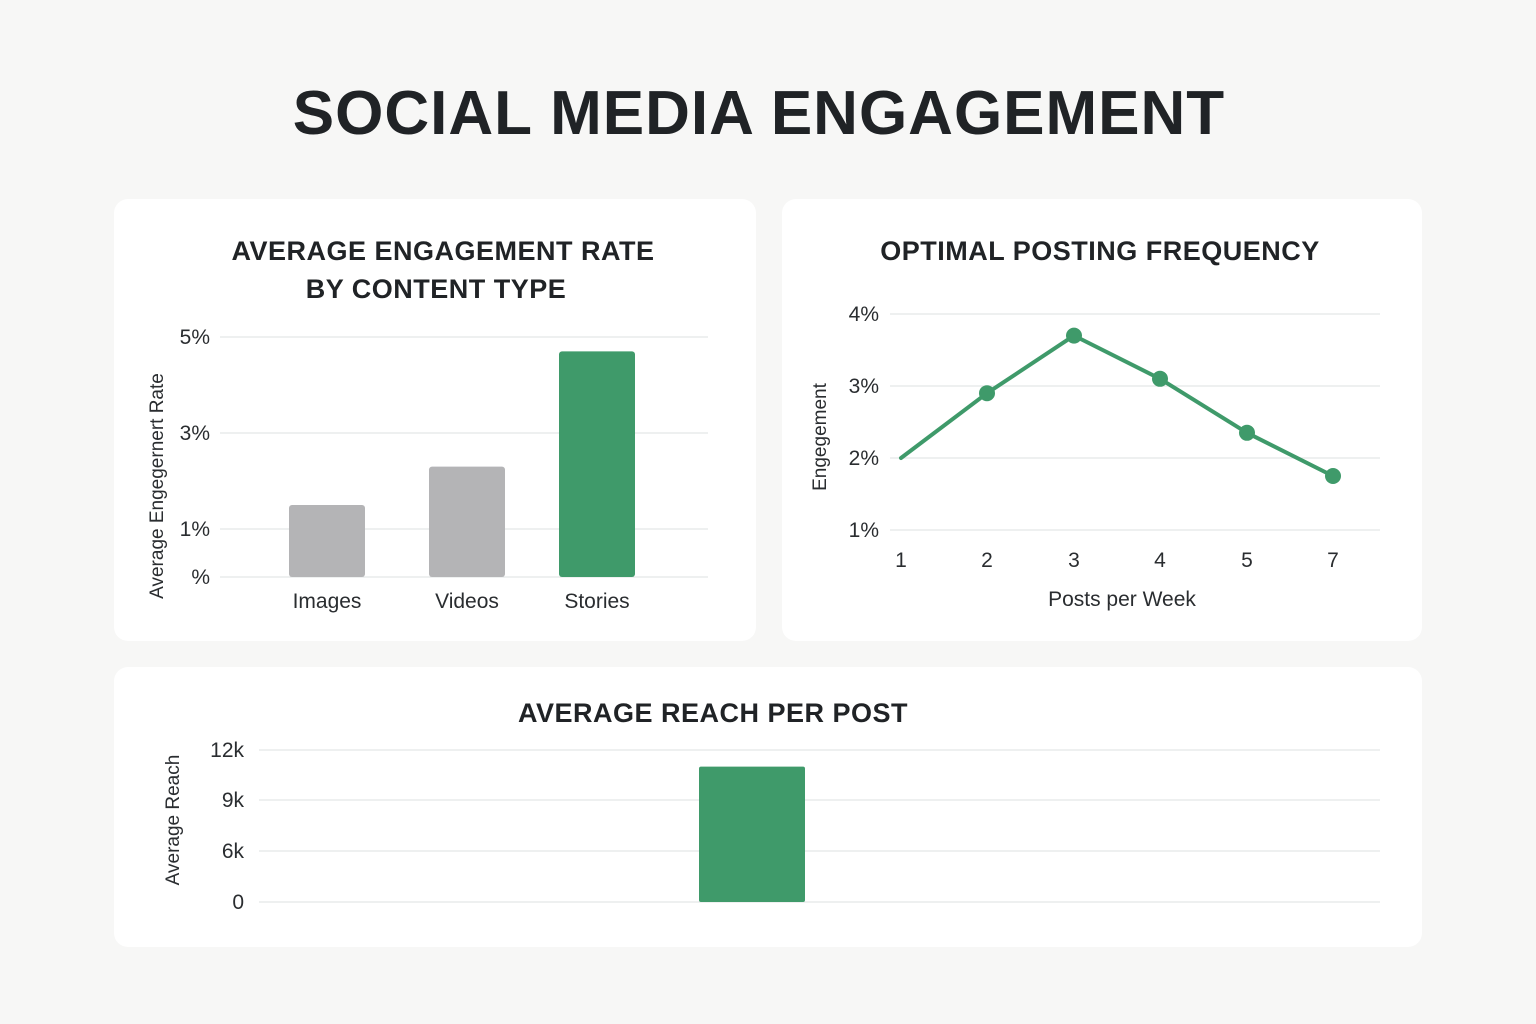 This screenshot has width=1536, height=1024. Describe the element at coordinates (233, 800) in the screenshot. I see `y-tick-label: 9k` at that location.